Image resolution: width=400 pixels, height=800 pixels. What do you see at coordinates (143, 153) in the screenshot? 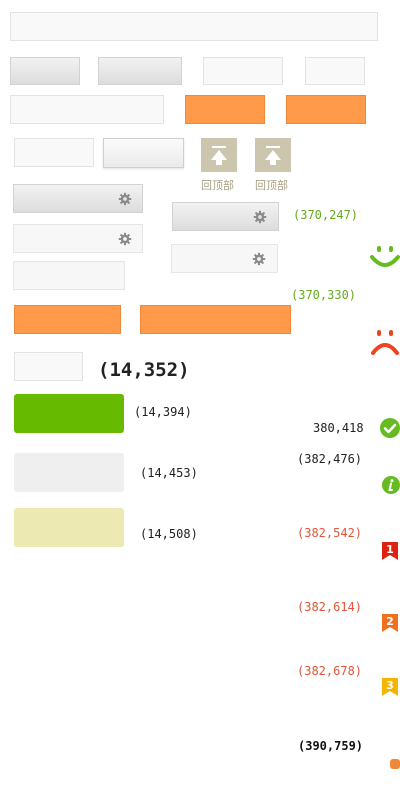
I see `raised-button` at bounding box center [143, 153].